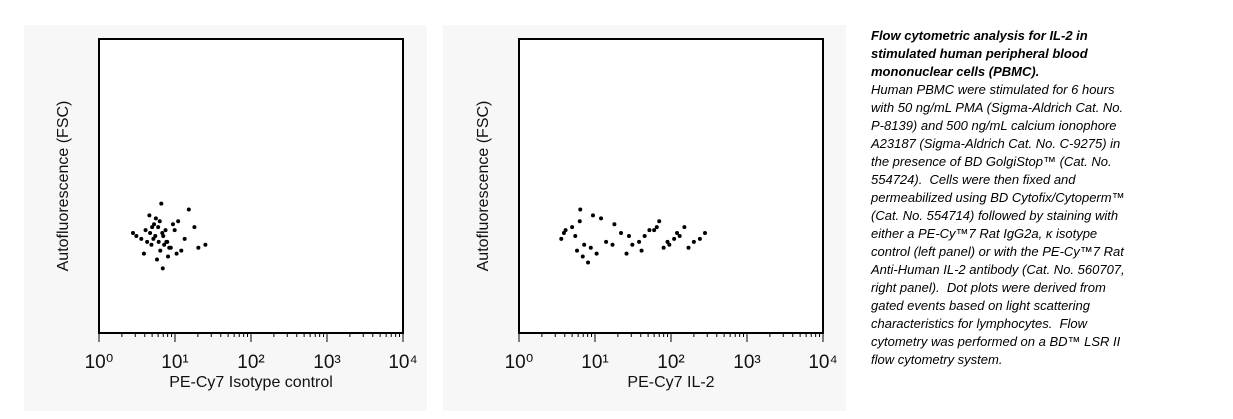  Describe the element at coordinates (670, 382) in the screenshot. I see `x-axis-label: PE-Cy7 IL-2` at that location.